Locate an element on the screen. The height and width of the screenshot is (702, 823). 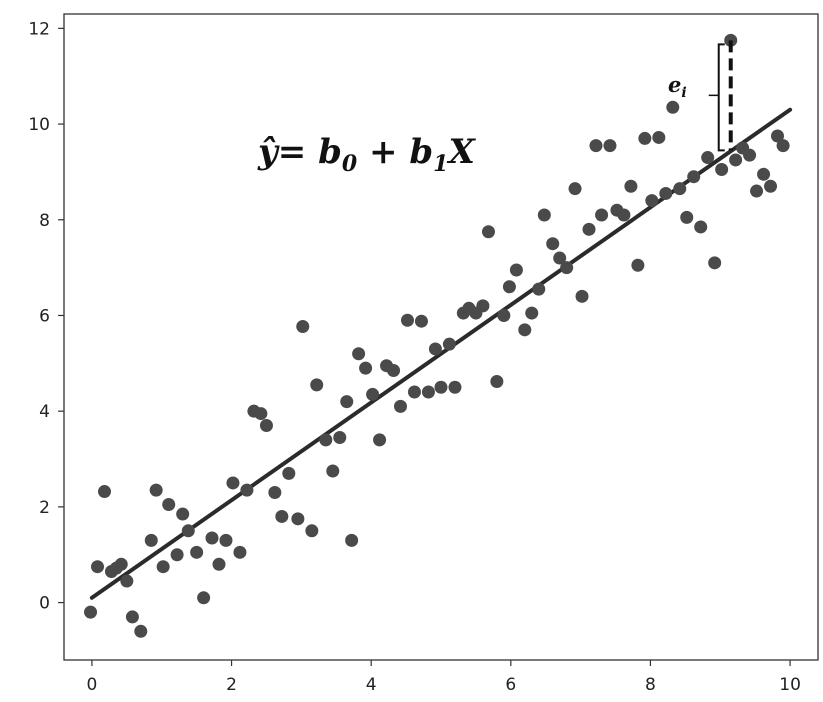
equation-part3: X is located at coordinates (461, 152).